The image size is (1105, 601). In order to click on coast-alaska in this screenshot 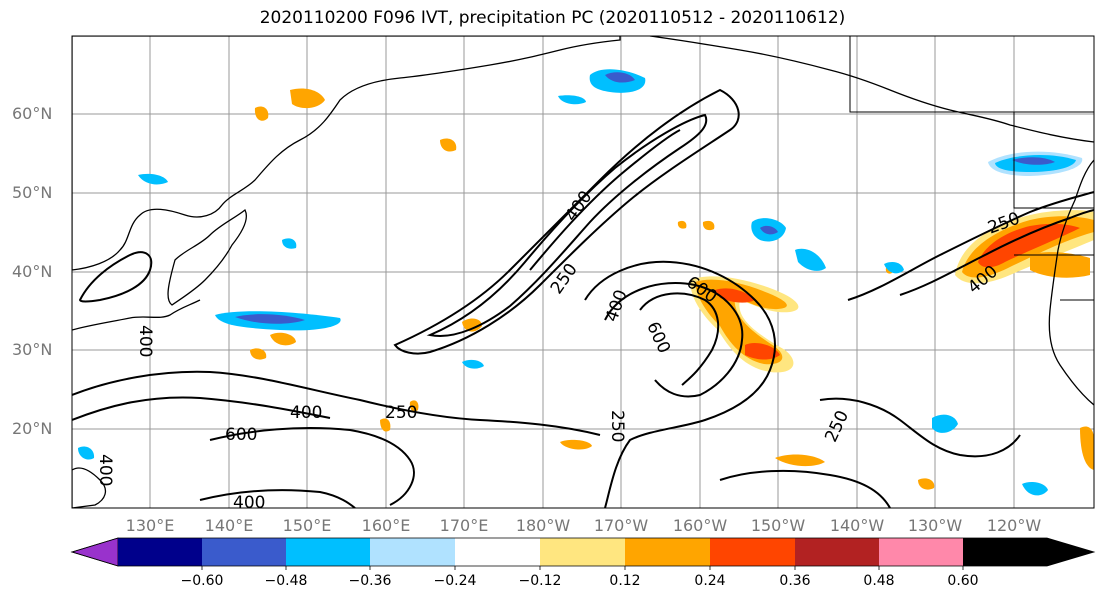, I will do `click(871, 89)`.